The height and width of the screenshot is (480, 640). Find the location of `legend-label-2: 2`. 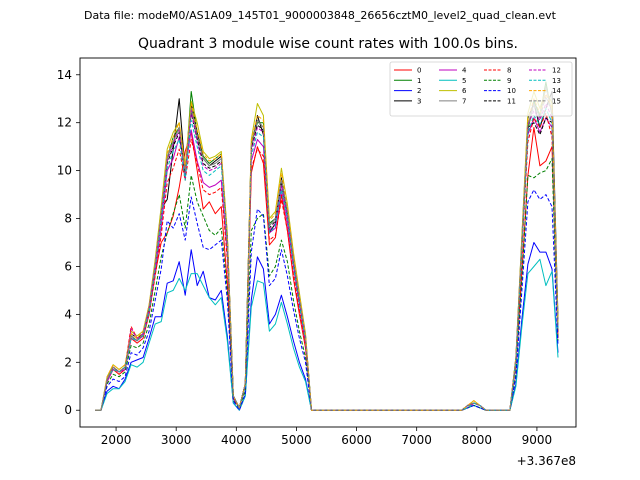

legend-label-2: 2 is located at coordinates (419, 91).